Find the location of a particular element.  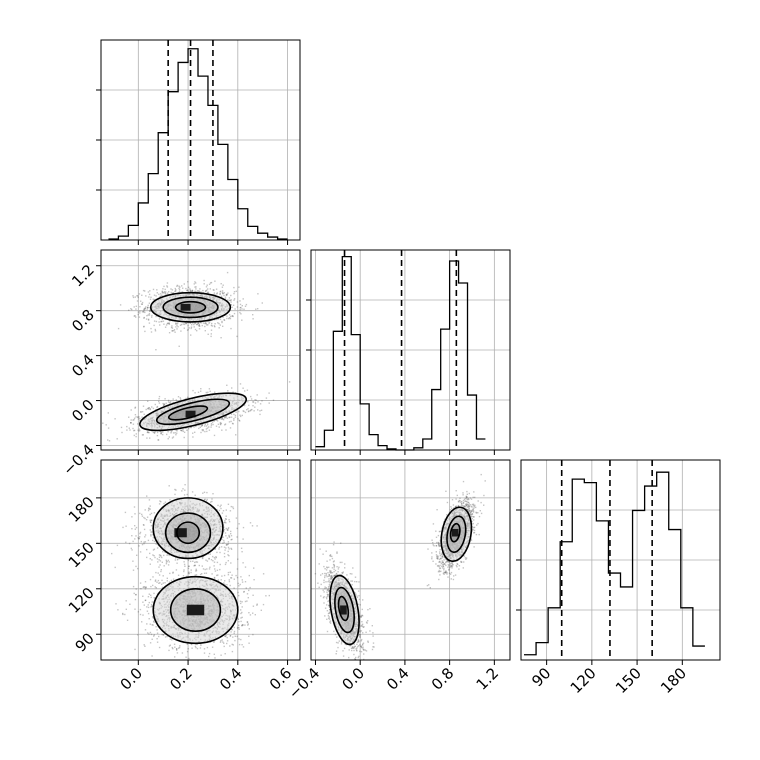

y-tick-label: 180 is located at coordinates (81, 509).